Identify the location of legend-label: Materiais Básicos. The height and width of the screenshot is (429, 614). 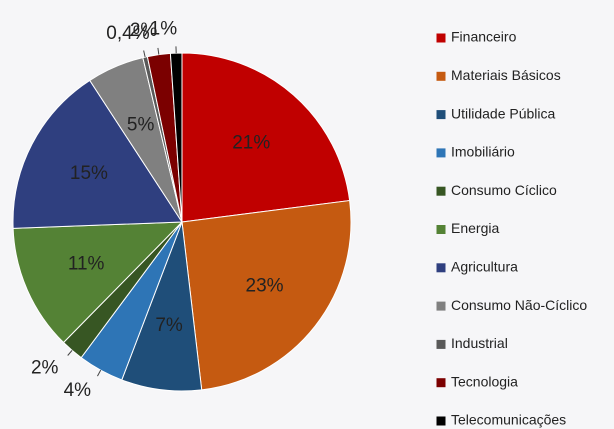
(506, 75).